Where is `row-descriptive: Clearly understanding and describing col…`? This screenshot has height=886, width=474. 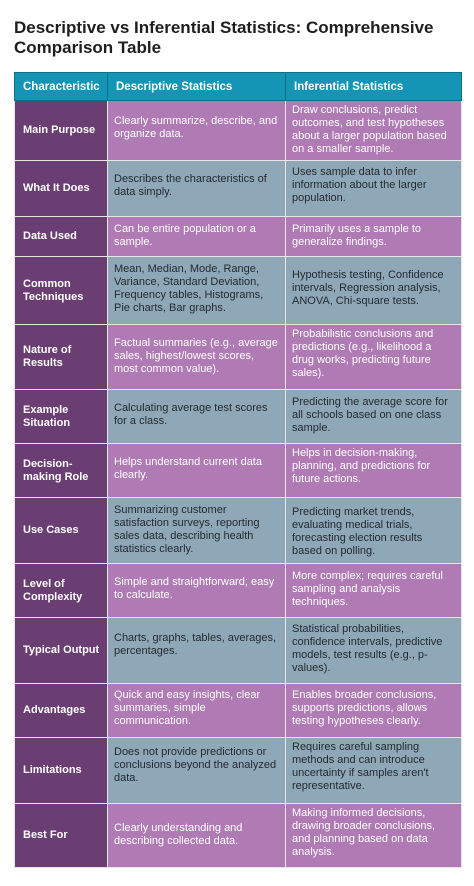 row-descriptive: Clearly understanding and describing col… is located at coordinates (196, 835).